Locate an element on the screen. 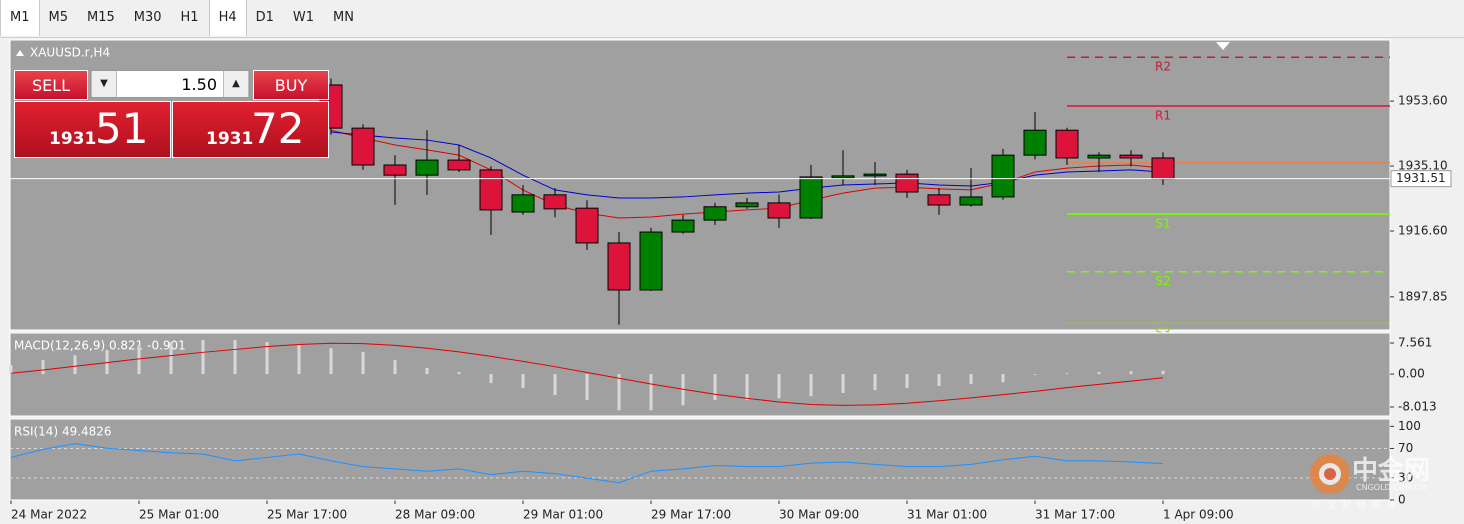  bid-price: 1931 51 is located at coordinates (92, 129).